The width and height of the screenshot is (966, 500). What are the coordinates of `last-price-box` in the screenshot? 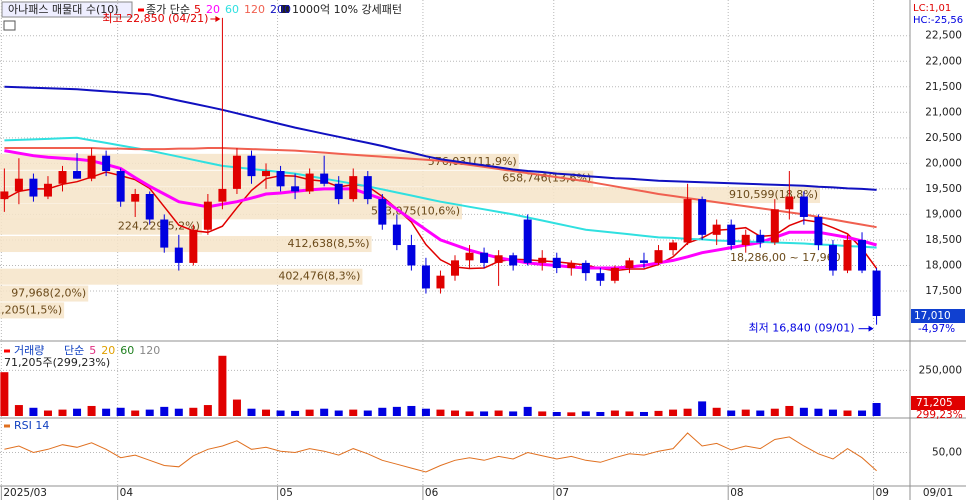 It's located at (938, 316).